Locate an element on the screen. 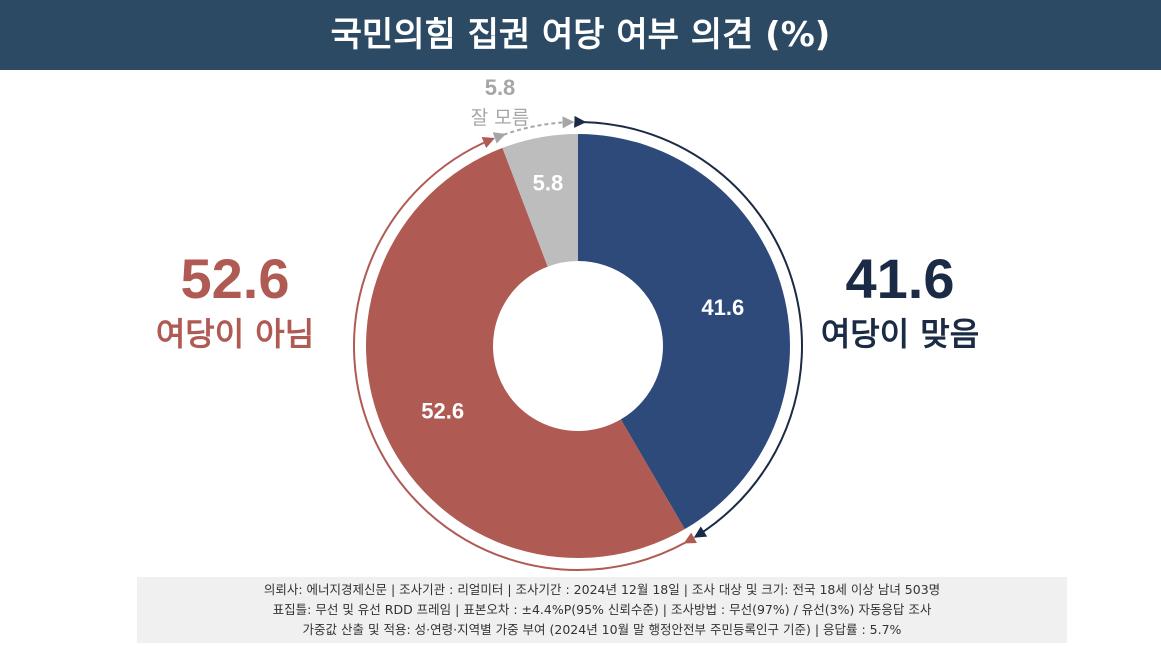 This screenshot has width=1161, height=646. callout-label-unsure: 잘 모름 is located at coordinates (500, 118).